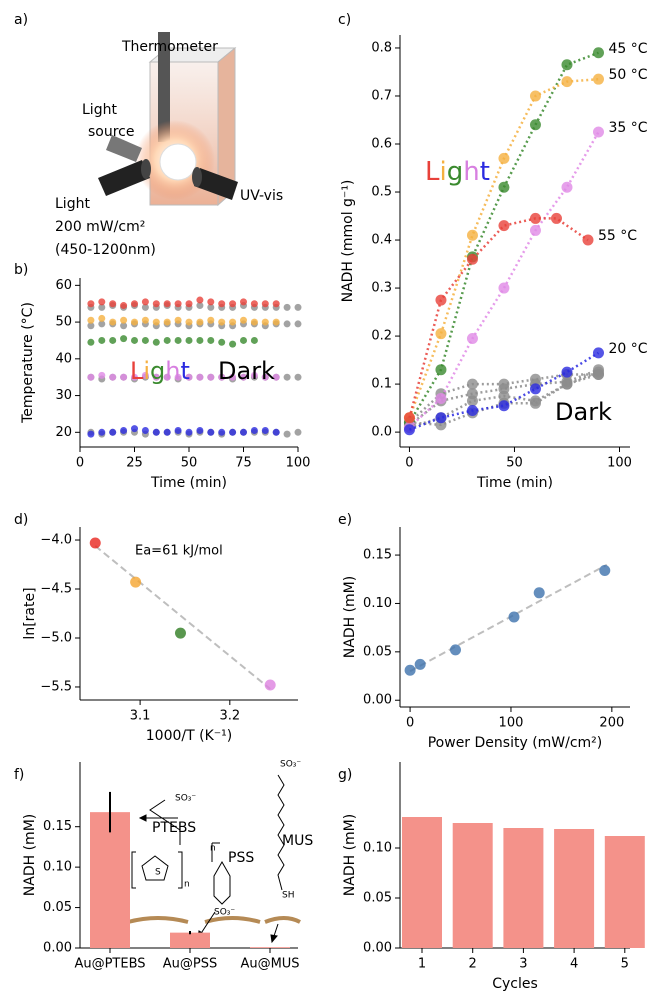  I want to click on panel-label: f), so click(19, 775).